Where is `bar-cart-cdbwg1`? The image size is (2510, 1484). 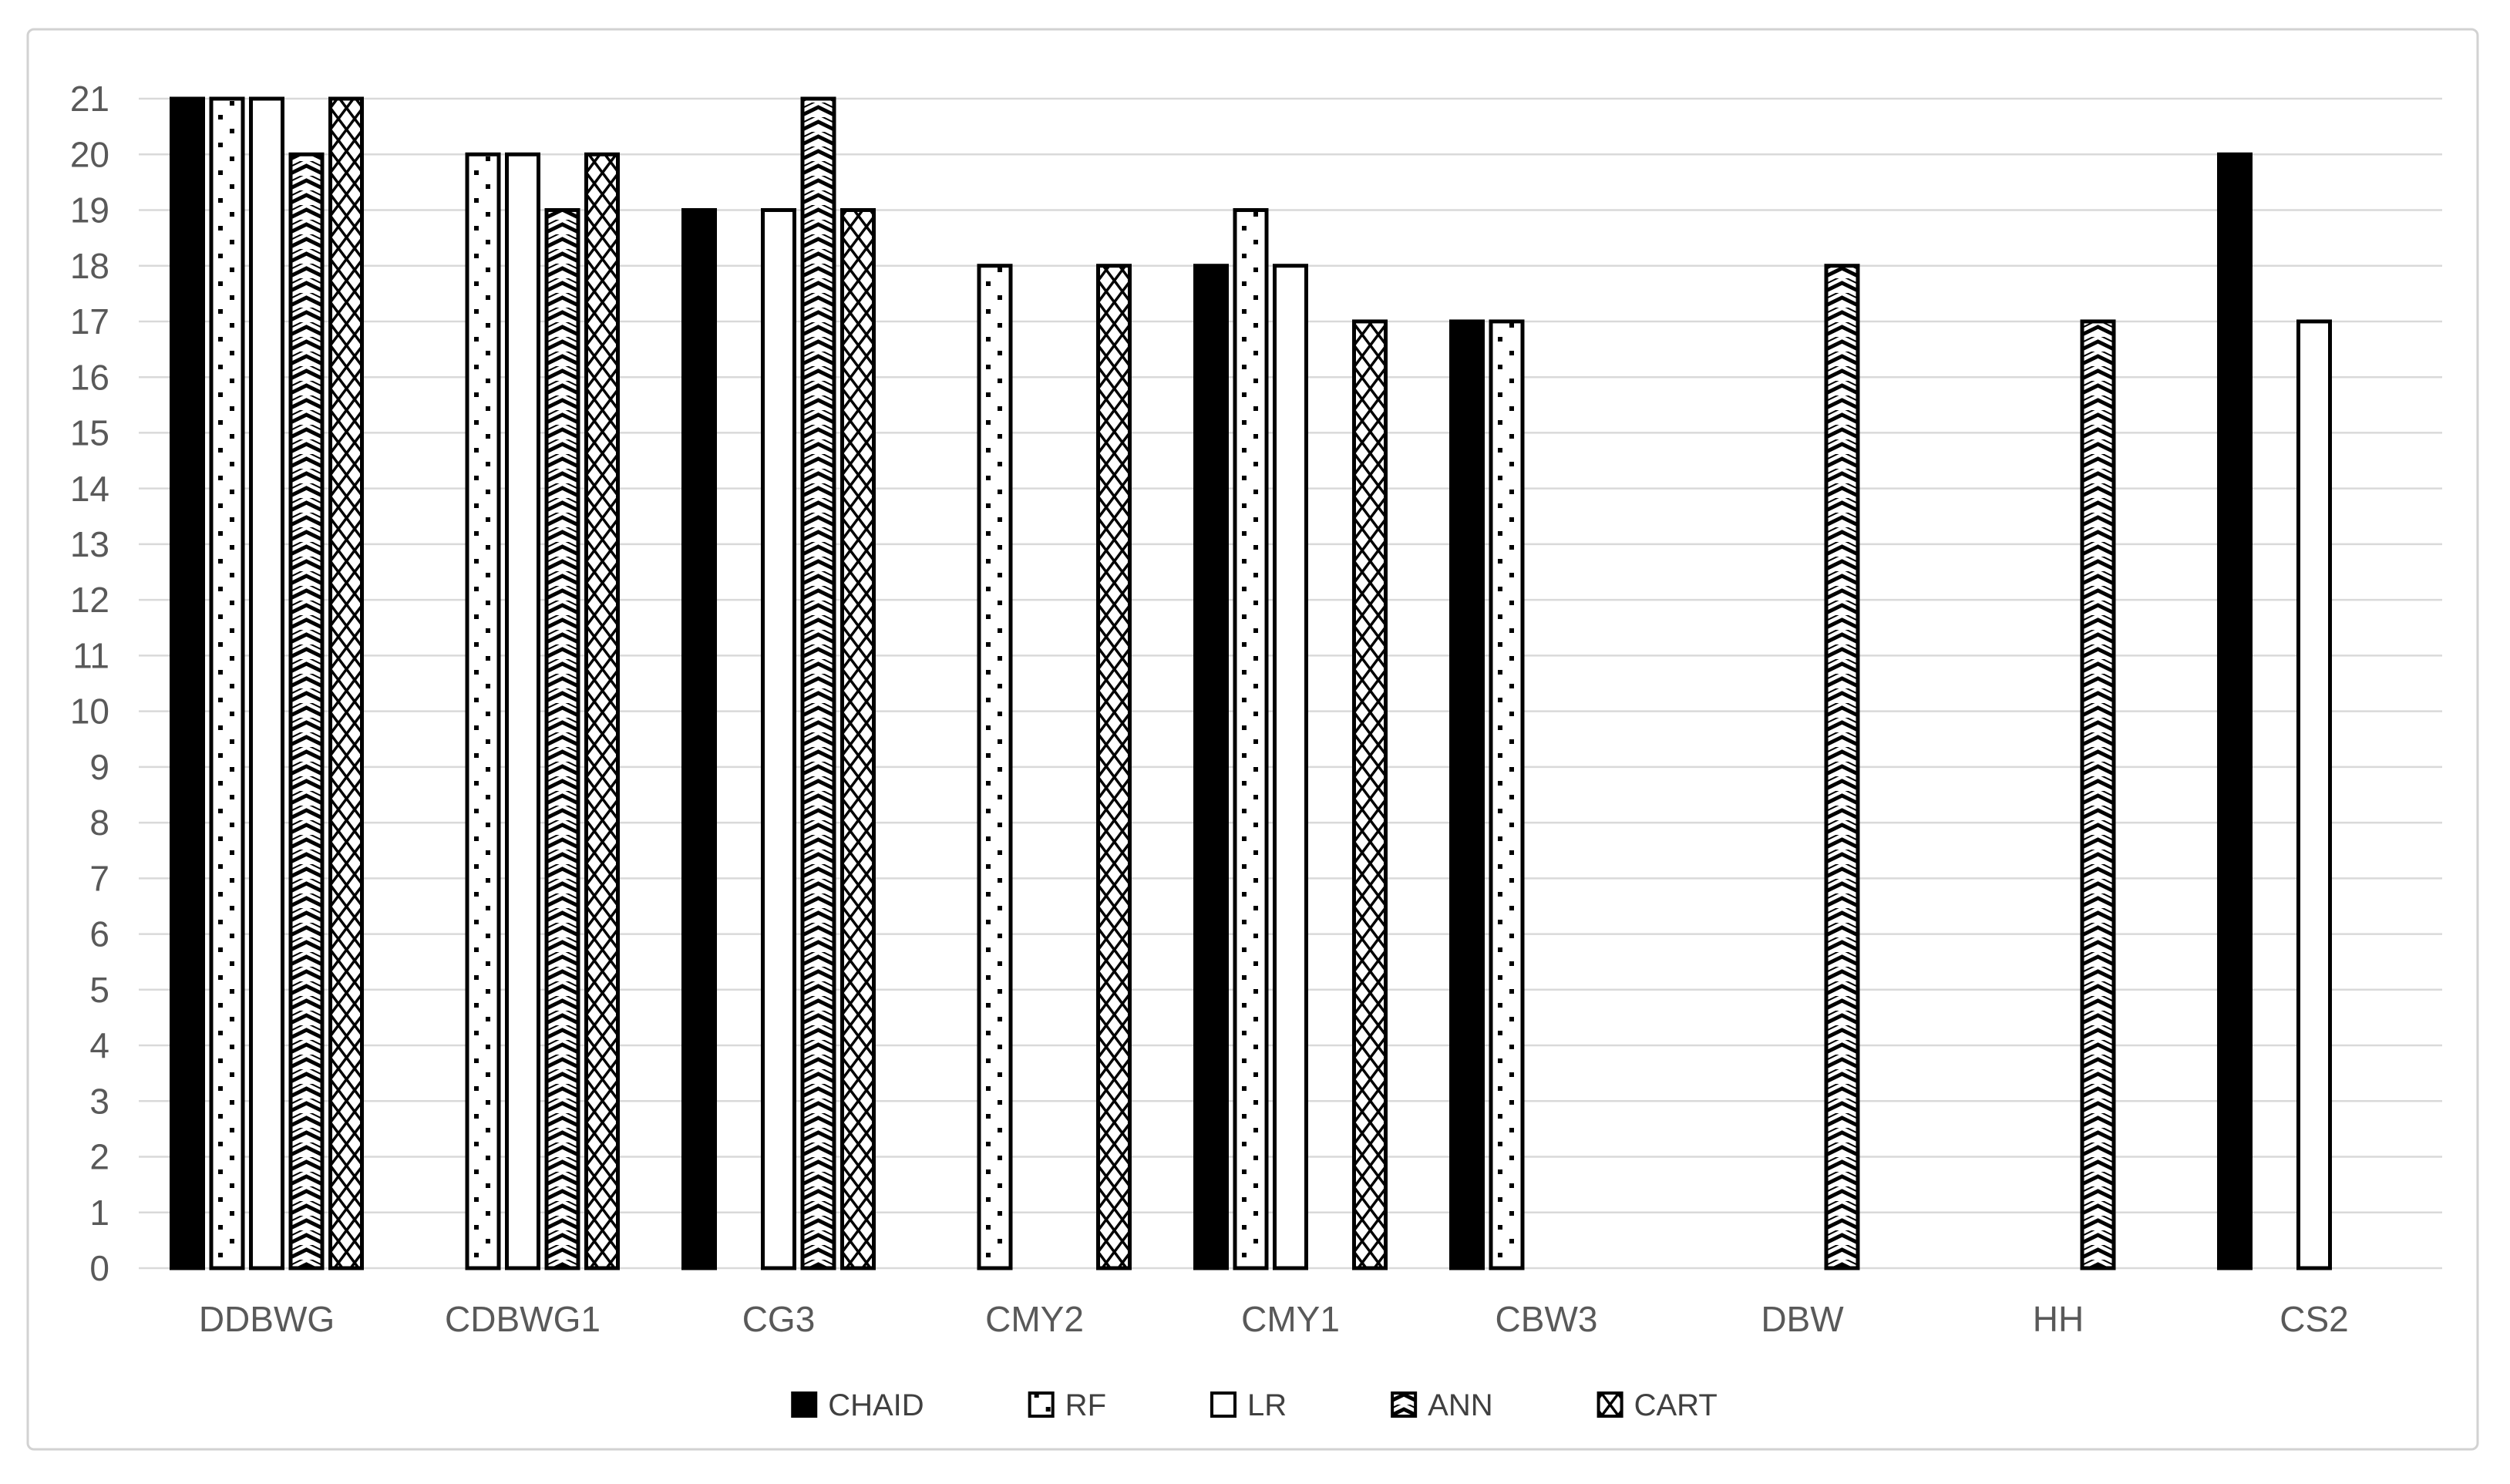 bar-cart-cdbwg1 is located at coordinates (602, 711).